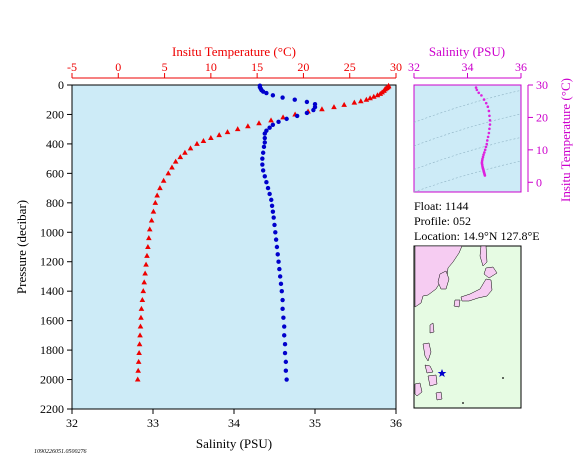  I want to click on temperature-tick-label: 0, so click(118, 67).